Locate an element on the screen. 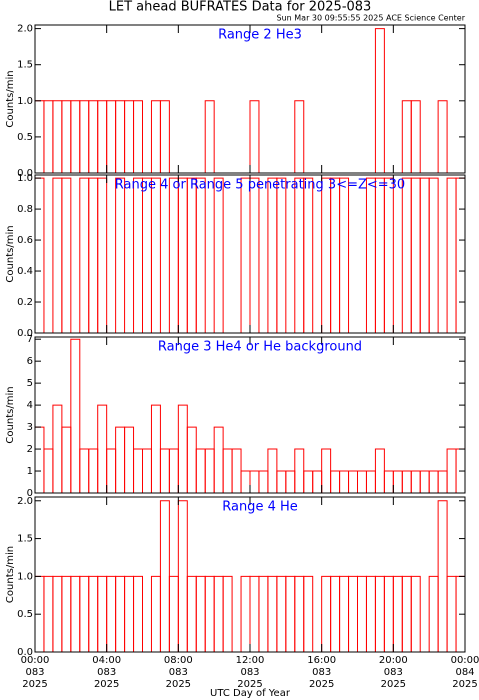  x-tick-label: 16:00 is located at coordinates (321, 660).